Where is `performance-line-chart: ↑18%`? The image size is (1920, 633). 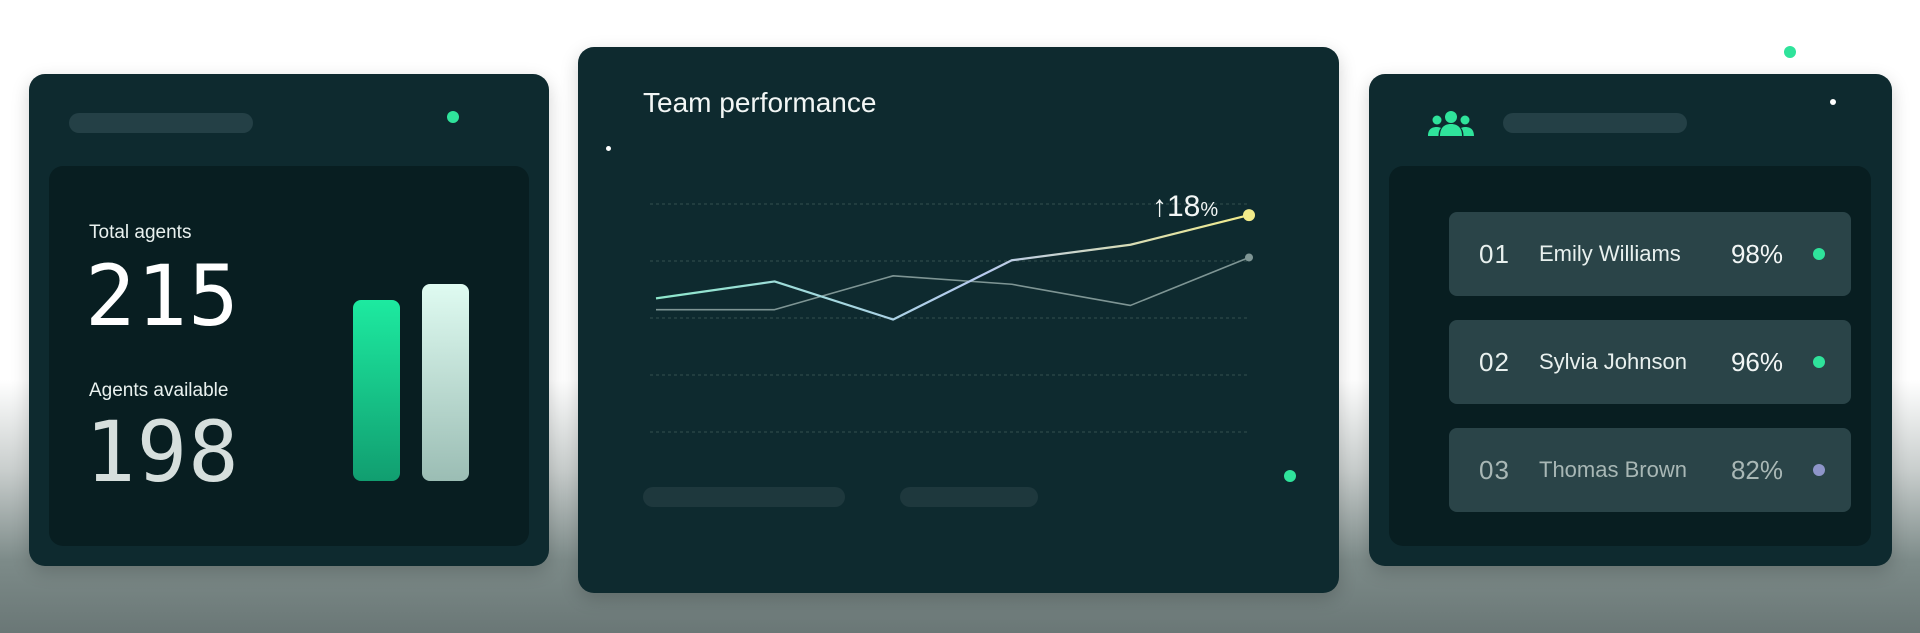
performance-line-chart: ↑18% is located at coordinates (952, 311).